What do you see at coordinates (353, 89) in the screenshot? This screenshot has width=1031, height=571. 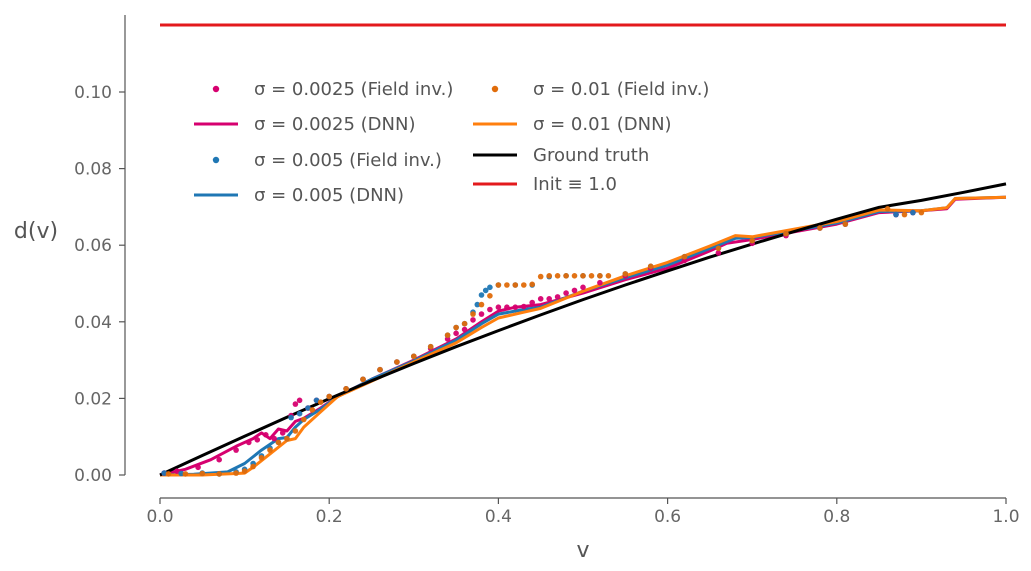 I see `legend-label-fi-0025: σ = 0.0025 (Field inv.)` at bounding box center [353, 89].